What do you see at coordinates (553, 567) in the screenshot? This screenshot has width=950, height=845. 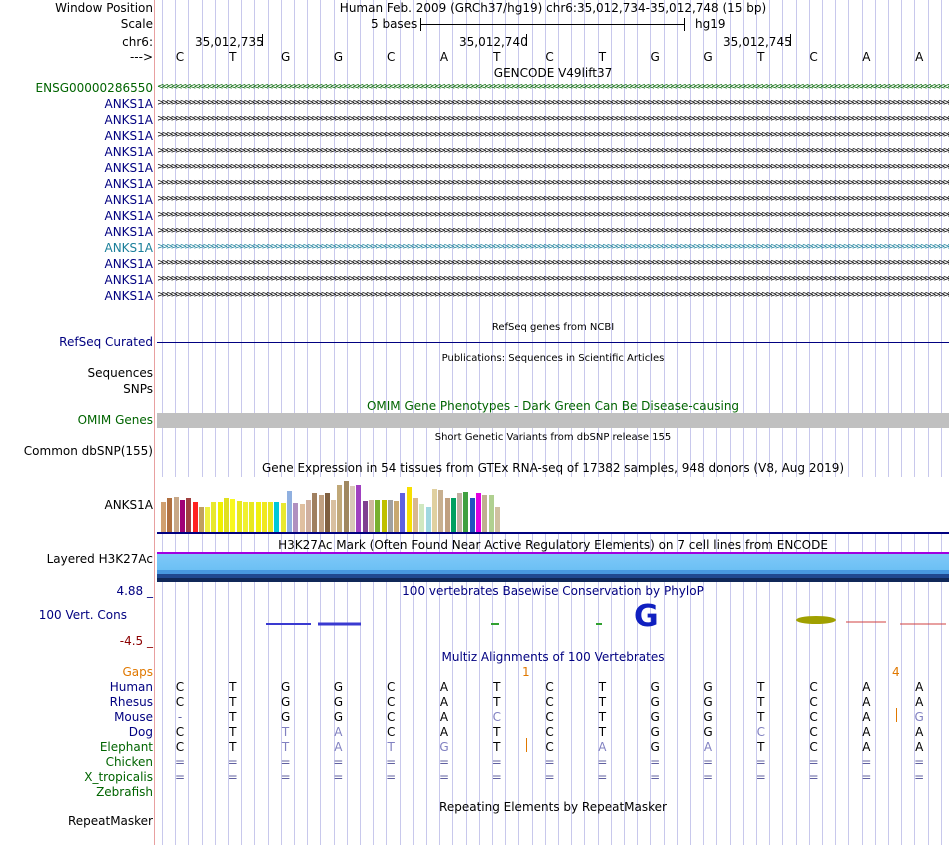 I see `h3k27ac-signal` at bounding box center [553, 567].